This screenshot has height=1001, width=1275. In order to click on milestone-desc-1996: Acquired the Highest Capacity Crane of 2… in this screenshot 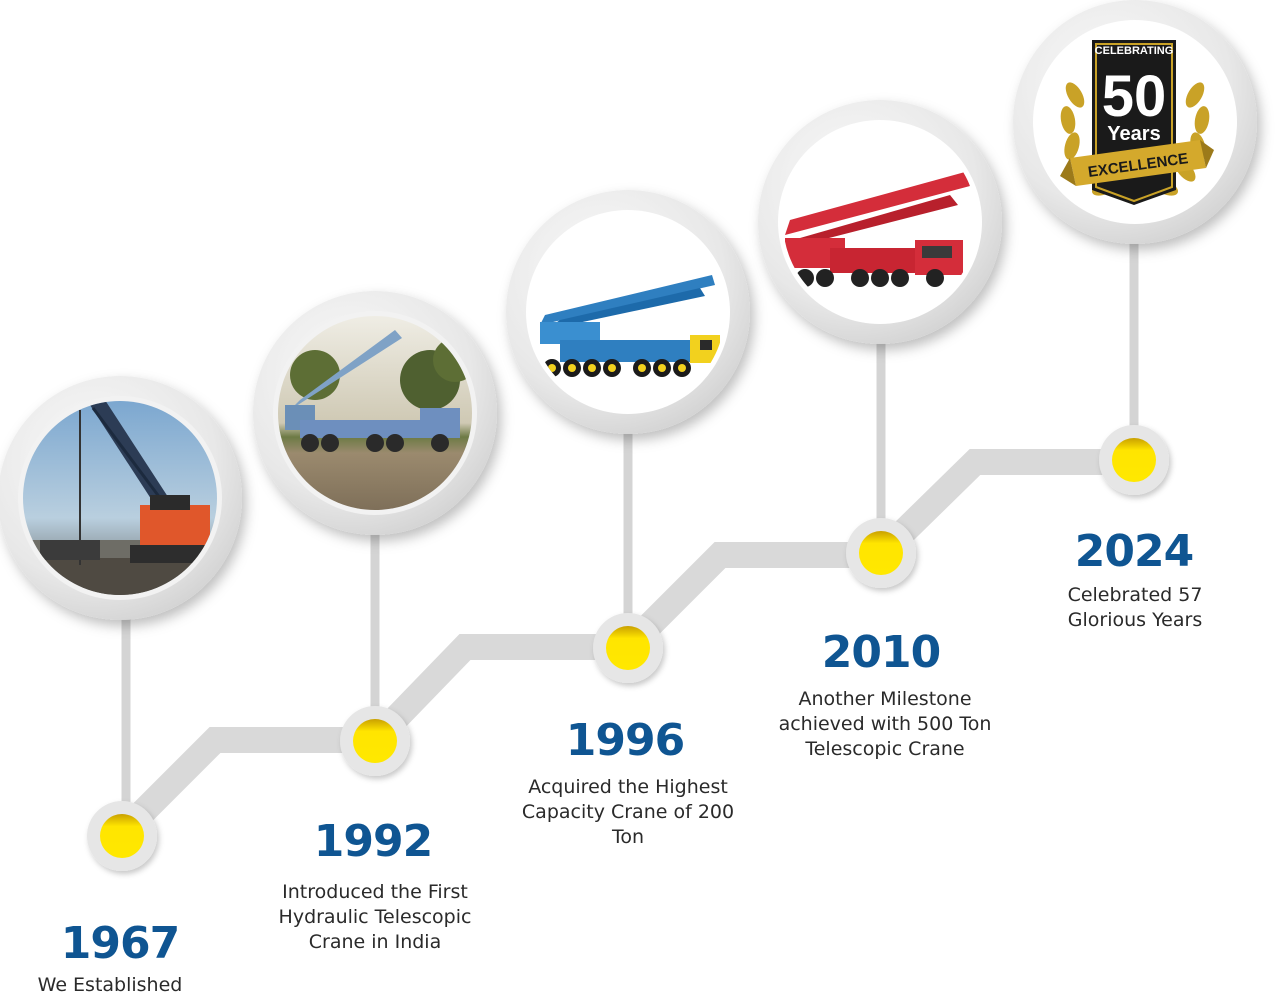, I will do `click(628, 812)`.